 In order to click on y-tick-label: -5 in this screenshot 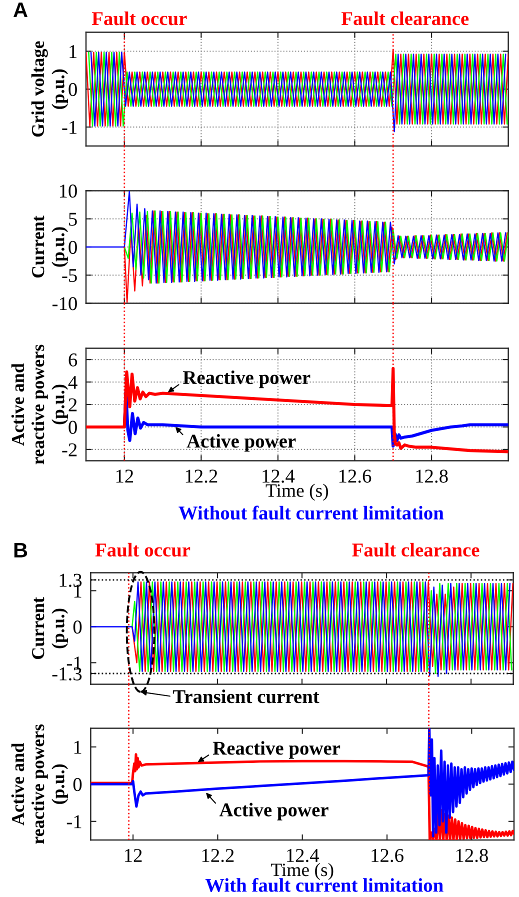, I will do `click(69, 275)`.